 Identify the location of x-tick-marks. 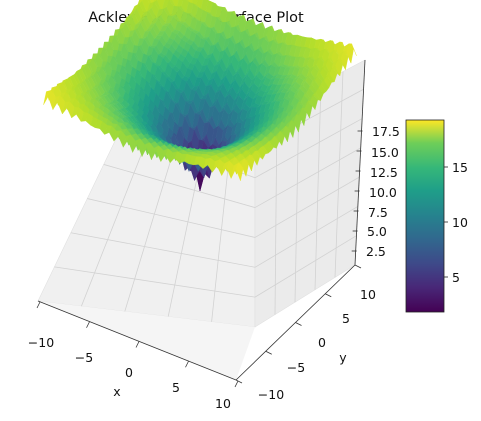
(137, 344).